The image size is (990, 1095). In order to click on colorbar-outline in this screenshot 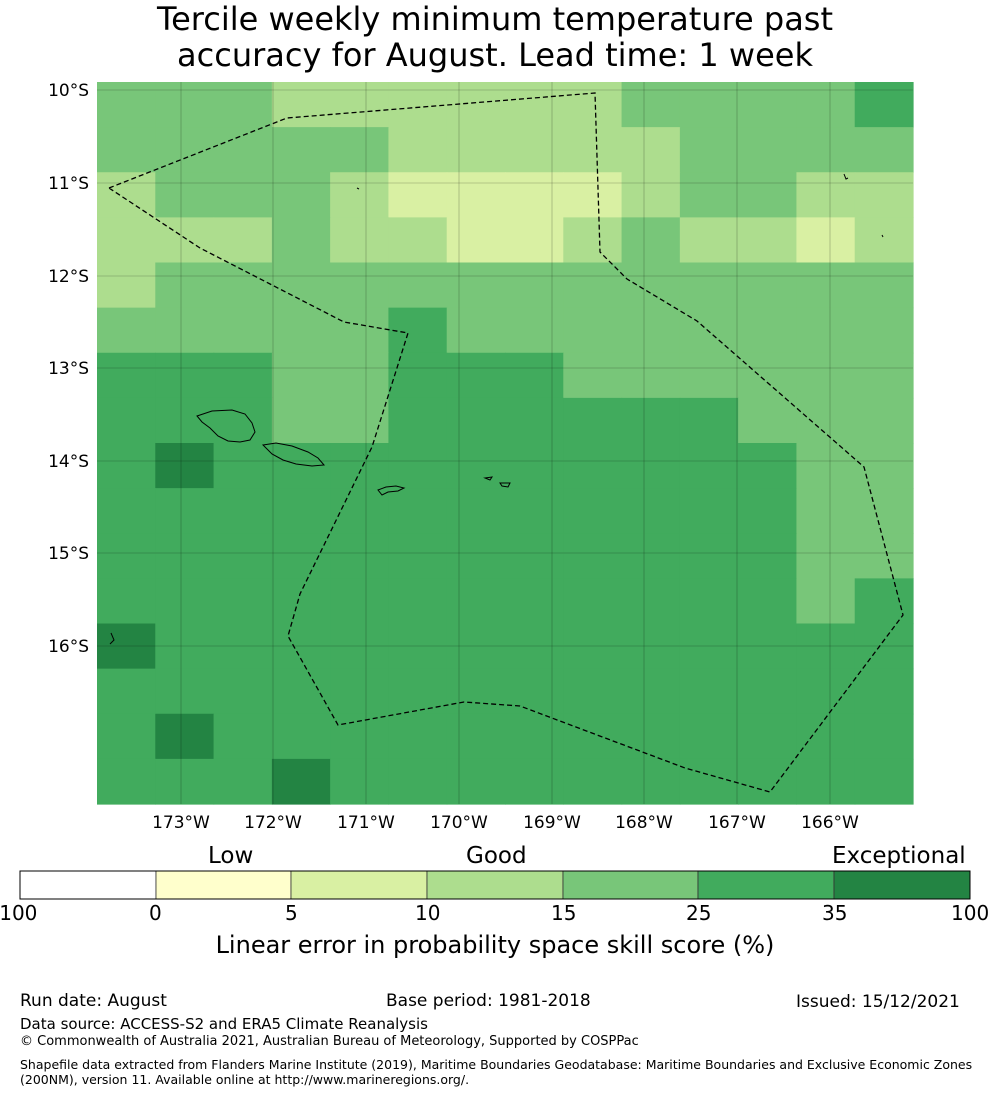, I will do `click(495, 885)`.